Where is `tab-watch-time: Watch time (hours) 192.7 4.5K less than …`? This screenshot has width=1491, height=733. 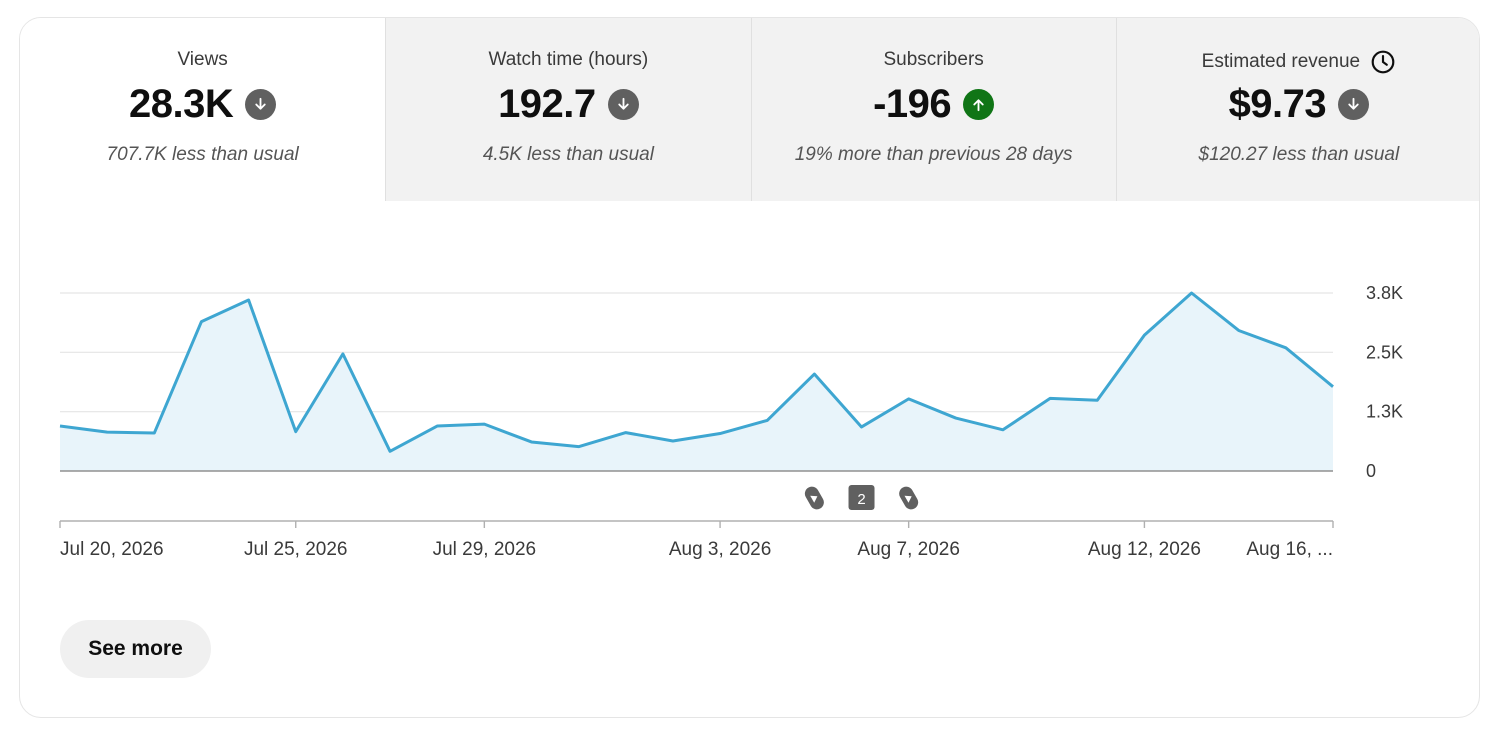 tab-watch-time: Watch time (hours) 192.7 4.5K less than … is located at coordinates (568, 109).